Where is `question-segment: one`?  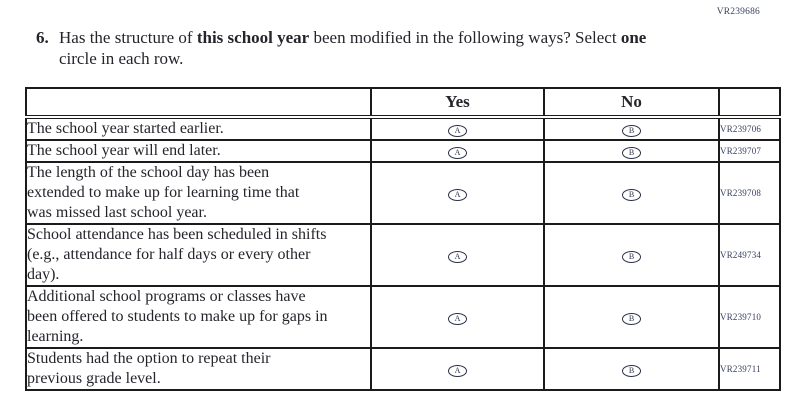 question-segment: one is located at coordinates (633, 37).